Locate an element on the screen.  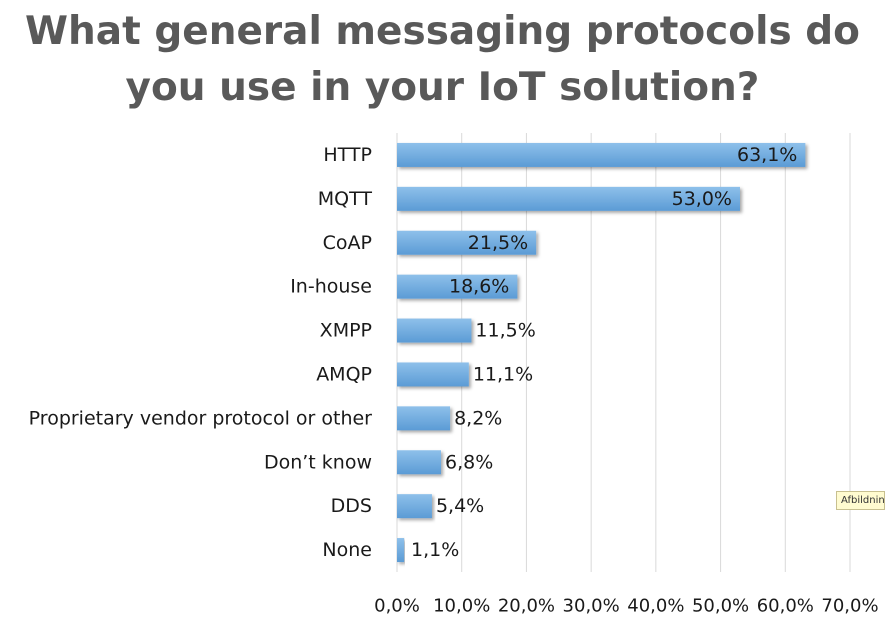
x-tick-label-6: 60,0% is located at coordinates (785, 606).